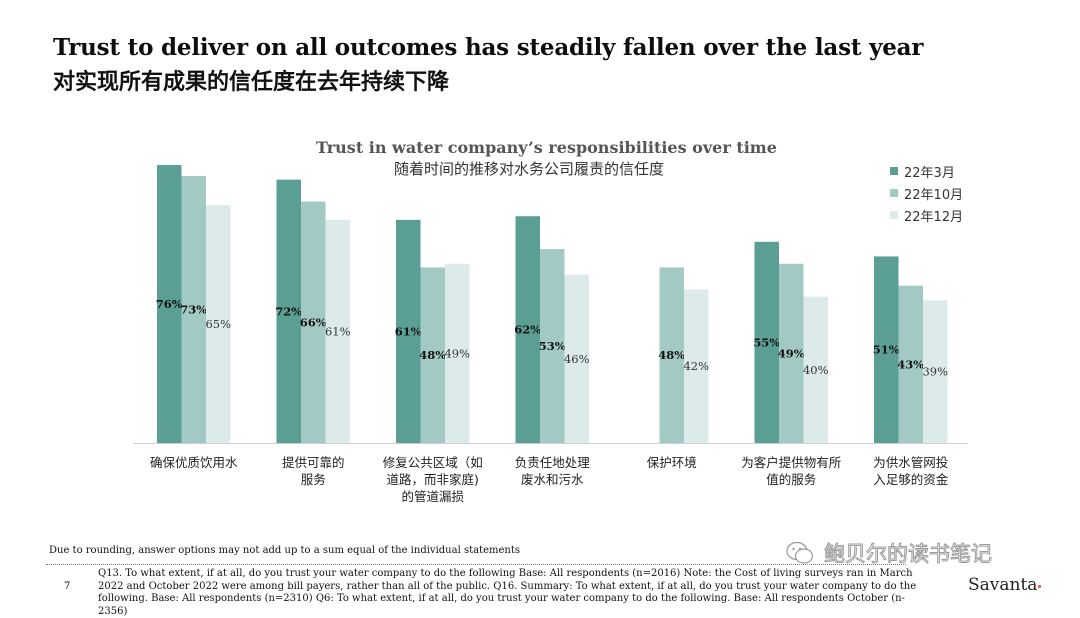 The width and height of the screenshot is (1080, 618). I want to click on bar-data-label: 39%, so click(935, 372).